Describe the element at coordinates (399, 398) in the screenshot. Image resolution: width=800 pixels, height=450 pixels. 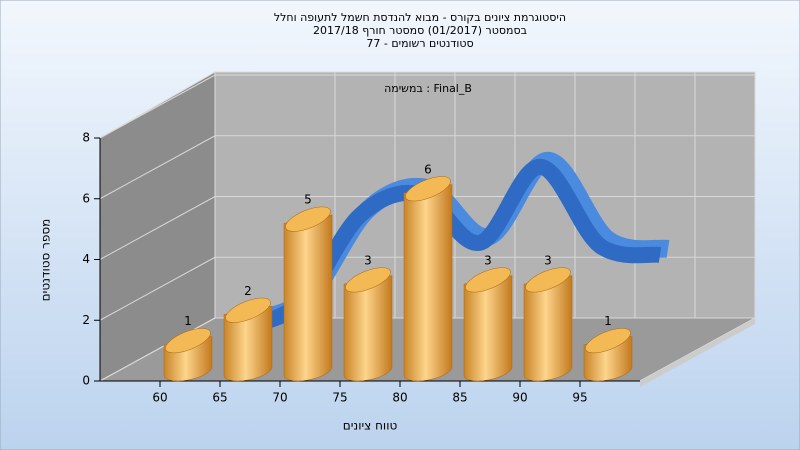
I see `x-tick-label: 80` at that location.